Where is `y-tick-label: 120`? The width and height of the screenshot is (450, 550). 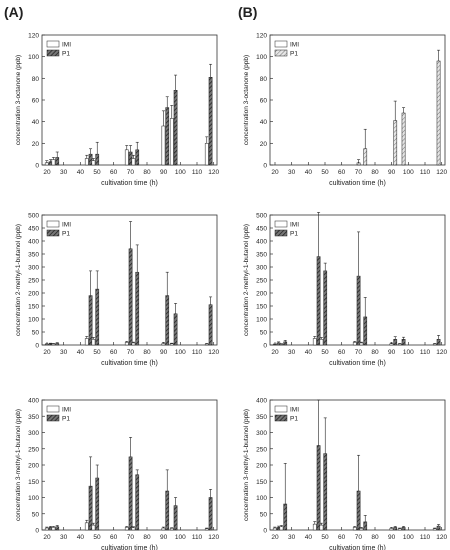
y-tick-label: 120 is located at coordinates (33, 36).